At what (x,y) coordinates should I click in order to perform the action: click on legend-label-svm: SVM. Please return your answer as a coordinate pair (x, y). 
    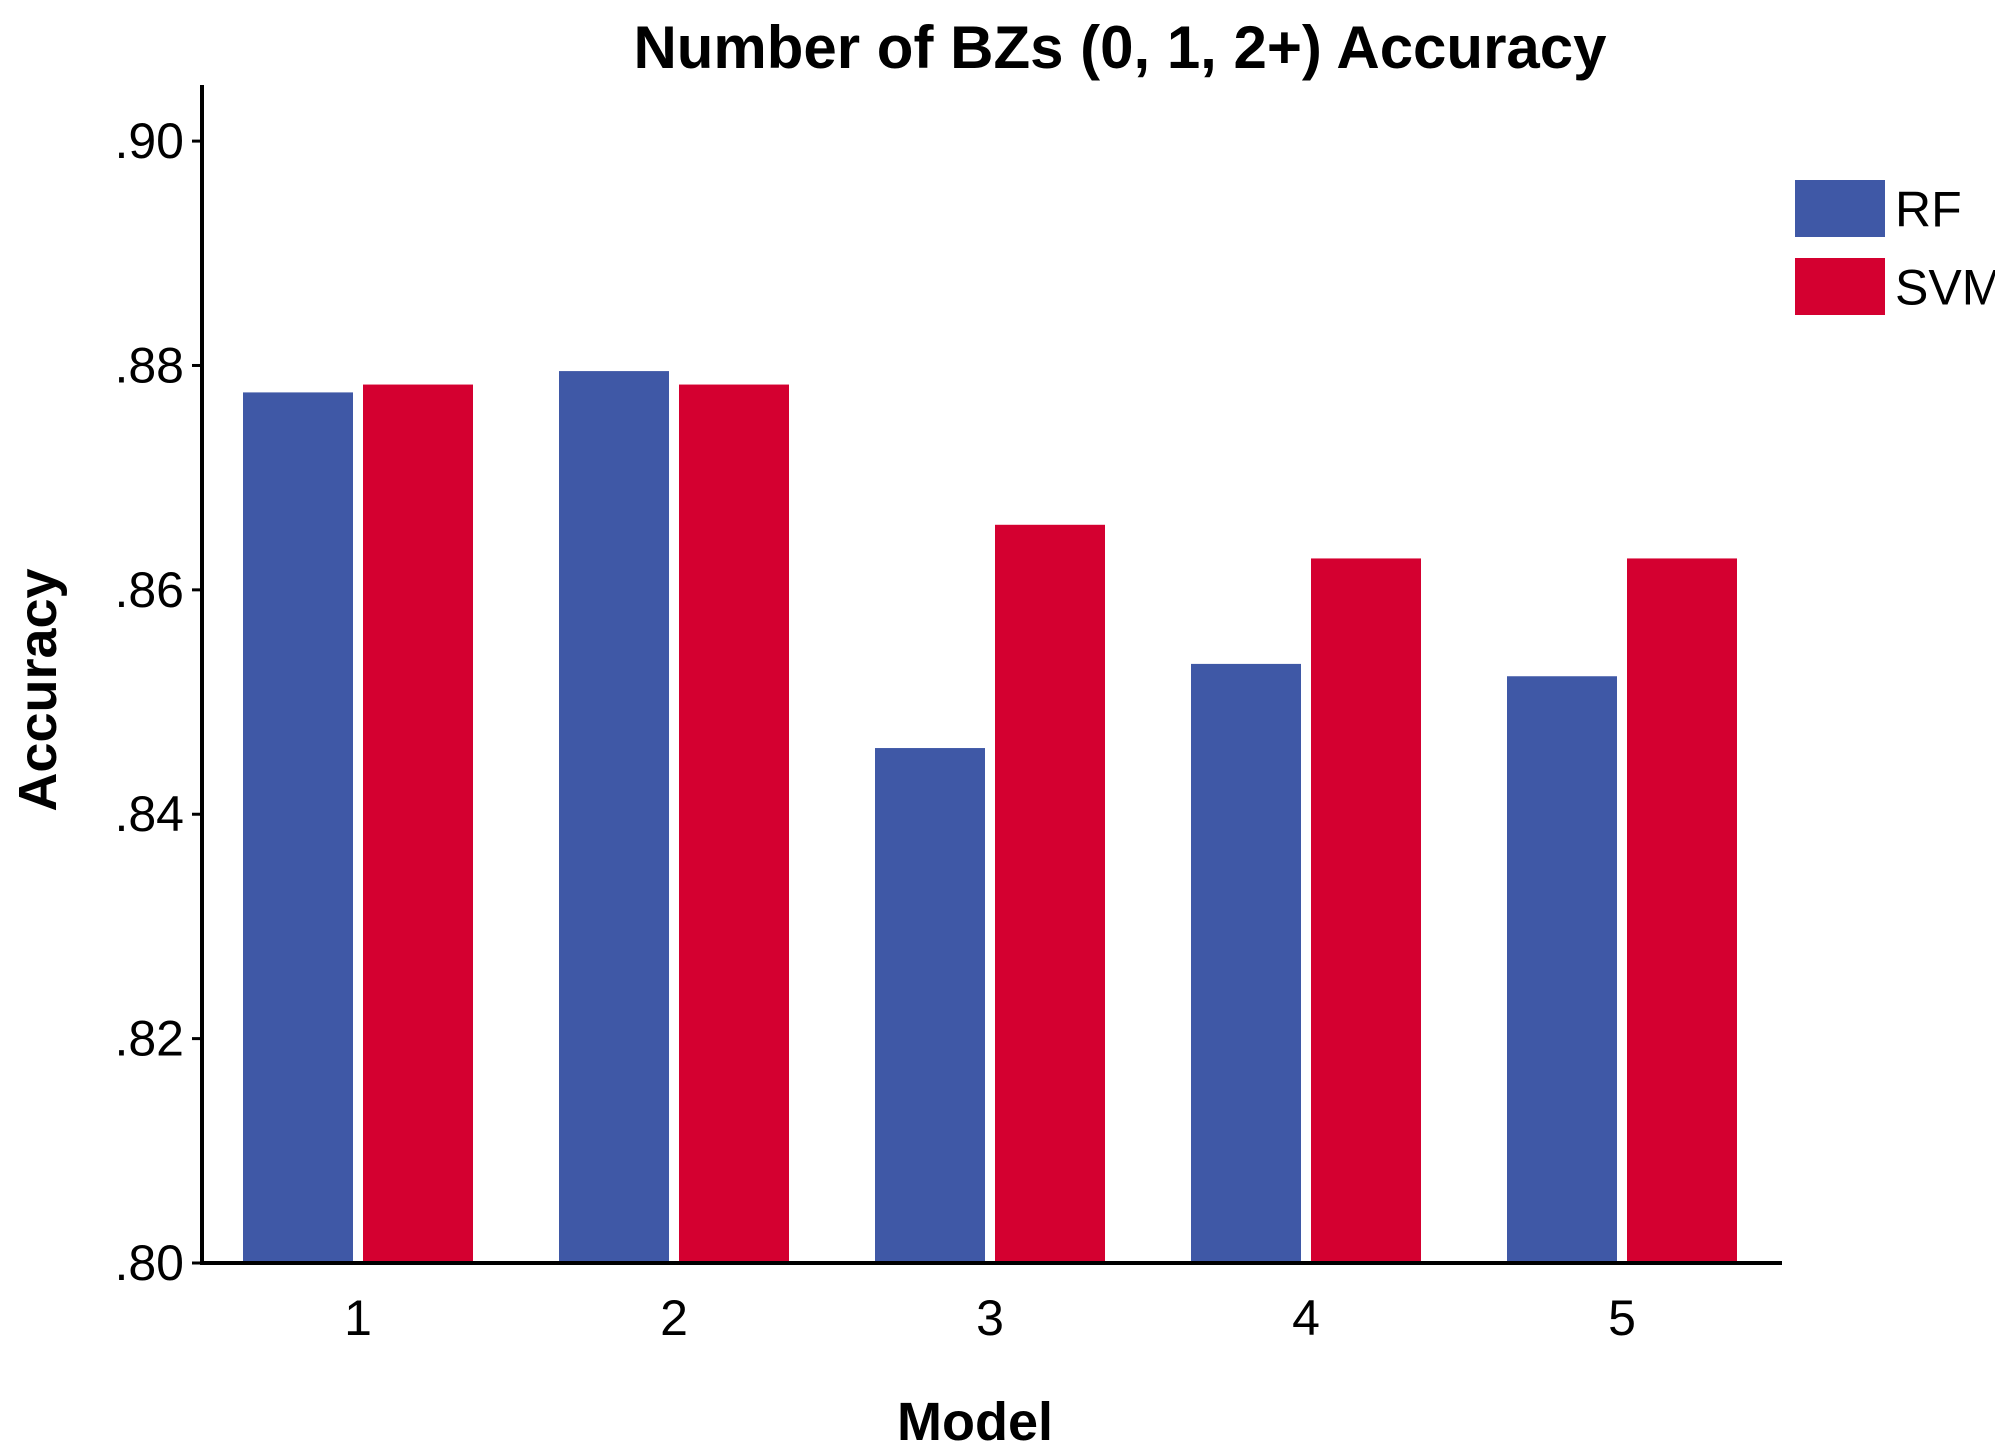
    Looking at the image, I should click on (1945, 288).